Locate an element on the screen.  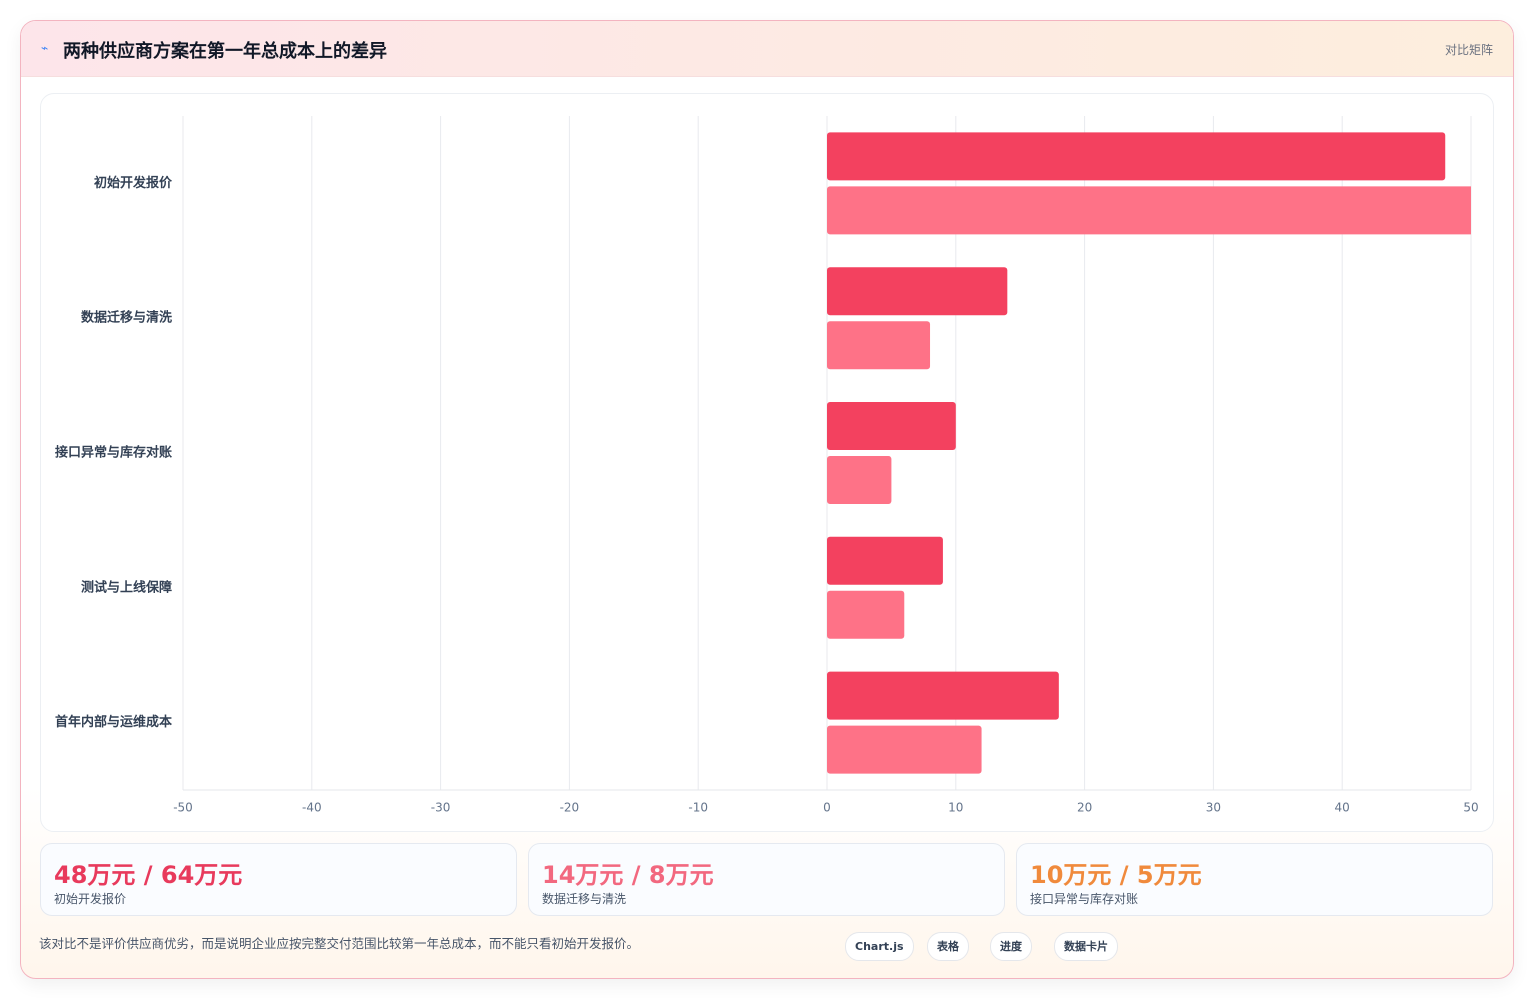
x-tick-label: -50 is located at coordinates (183, 808).